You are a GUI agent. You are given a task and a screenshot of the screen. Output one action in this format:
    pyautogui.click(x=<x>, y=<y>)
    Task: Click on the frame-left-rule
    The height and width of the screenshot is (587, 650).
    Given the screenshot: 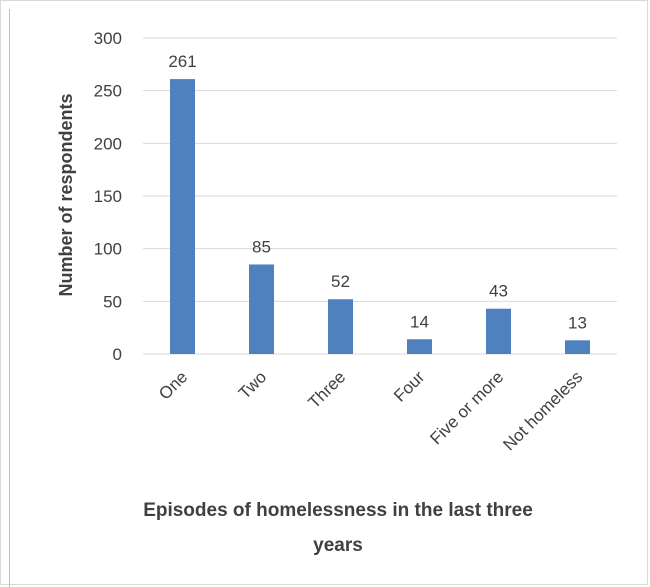 What is the action you would take?
    pyautogui.click(x=9, y=298)
    